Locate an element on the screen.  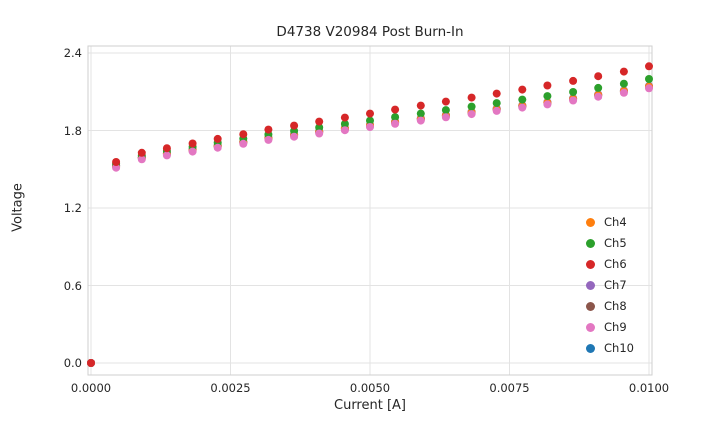
legend-label-ch9: Ch9 is located at coordinates (615, 326).